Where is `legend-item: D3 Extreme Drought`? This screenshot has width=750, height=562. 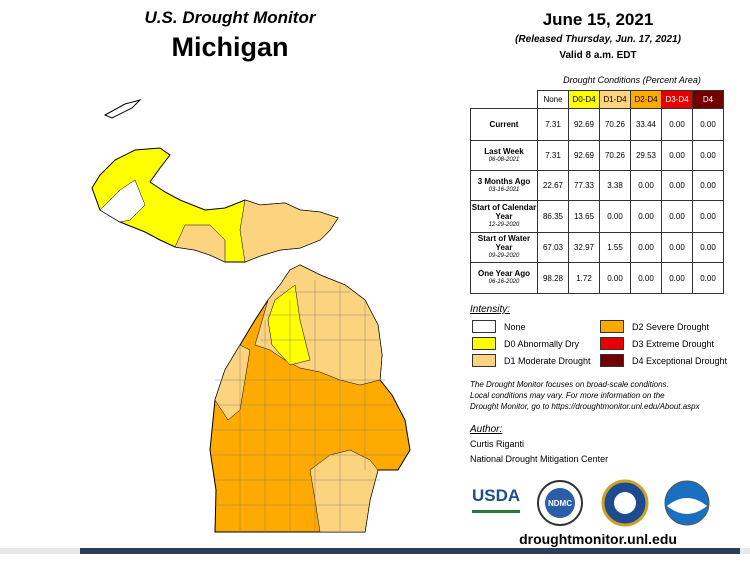
legend-item: D3 Extreme Drought is located at coordinates (657, 343).